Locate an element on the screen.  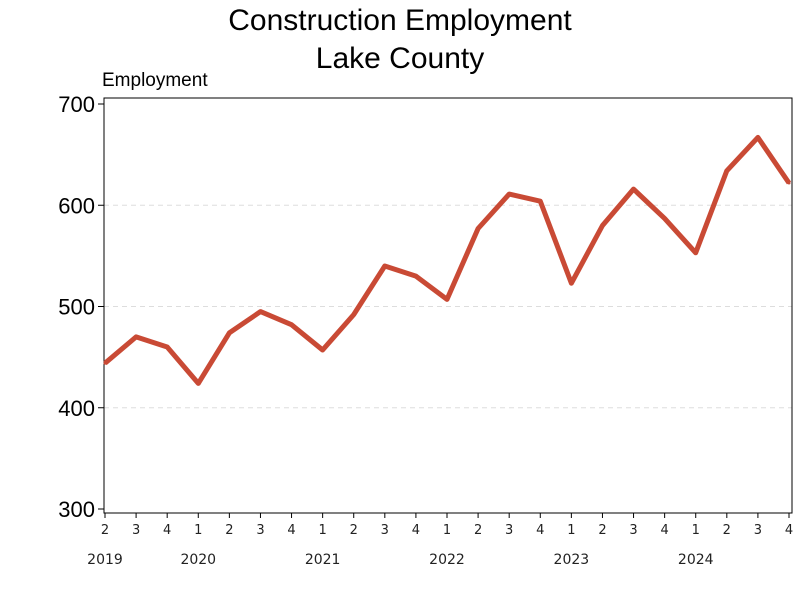
y-tick-label: 300 is located at coordinates (76, 509).